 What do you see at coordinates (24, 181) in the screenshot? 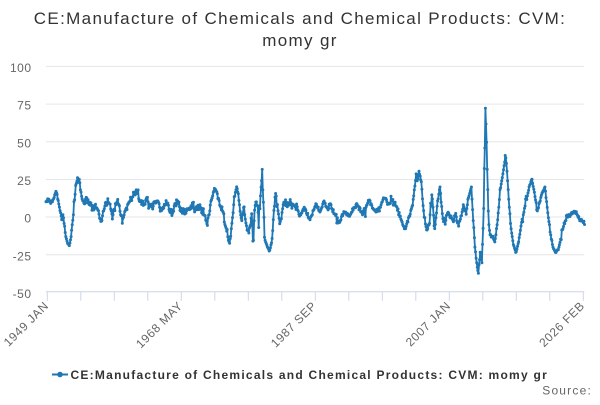
I see `svg-text: 25` at bounding box center [24, 181].